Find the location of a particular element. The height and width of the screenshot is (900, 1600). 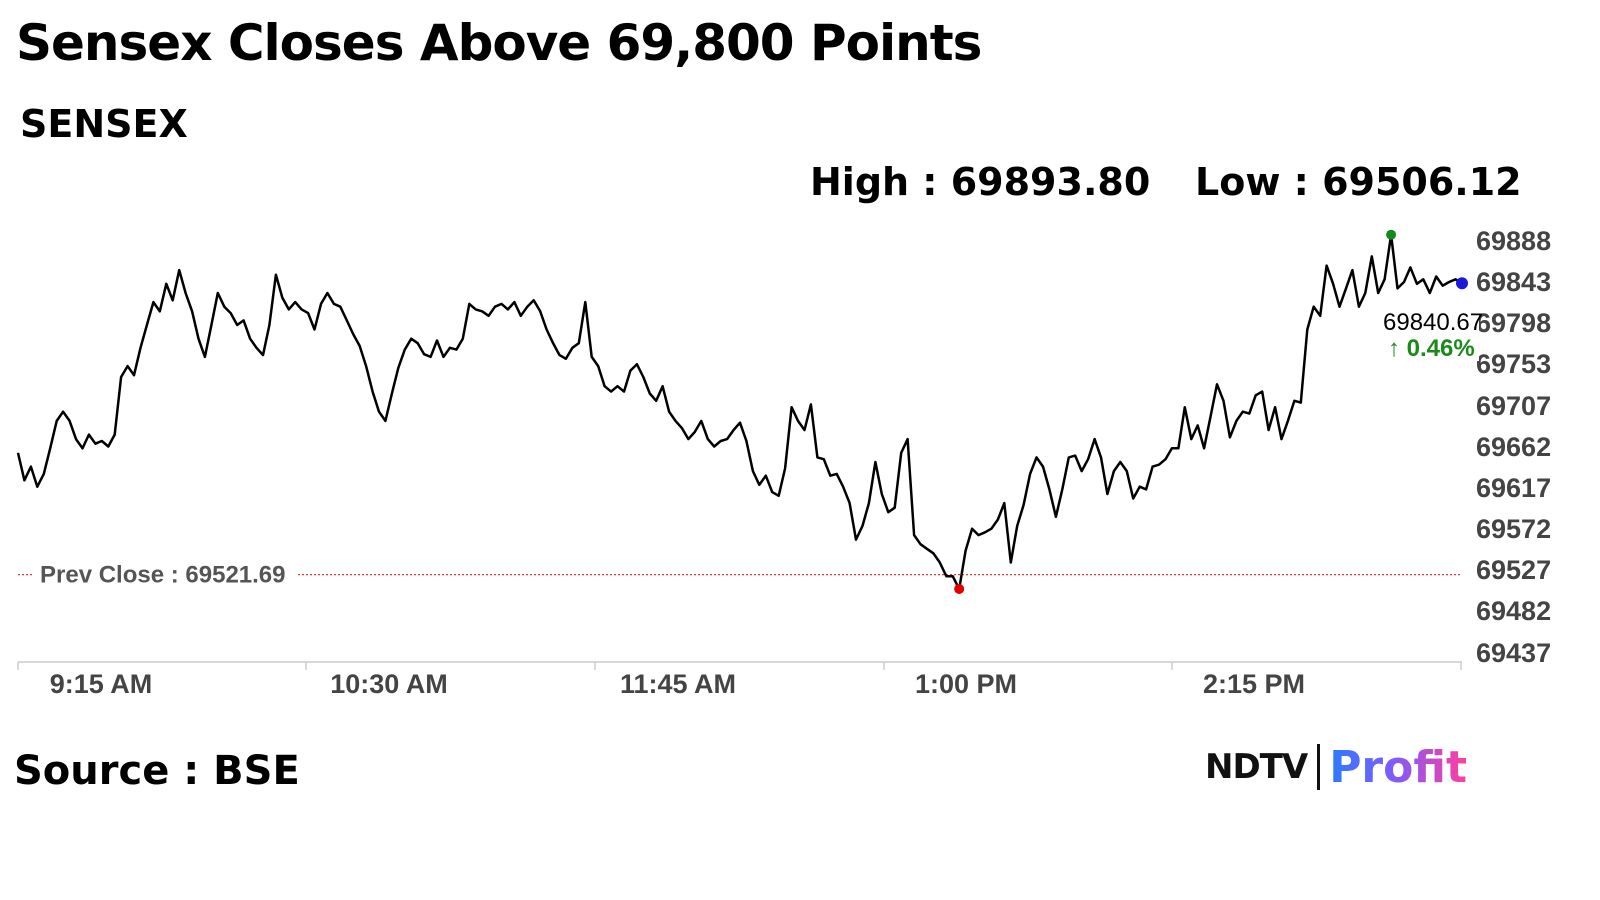

x-tick-label: 1:00 PM is located at coordinates (966, 684).